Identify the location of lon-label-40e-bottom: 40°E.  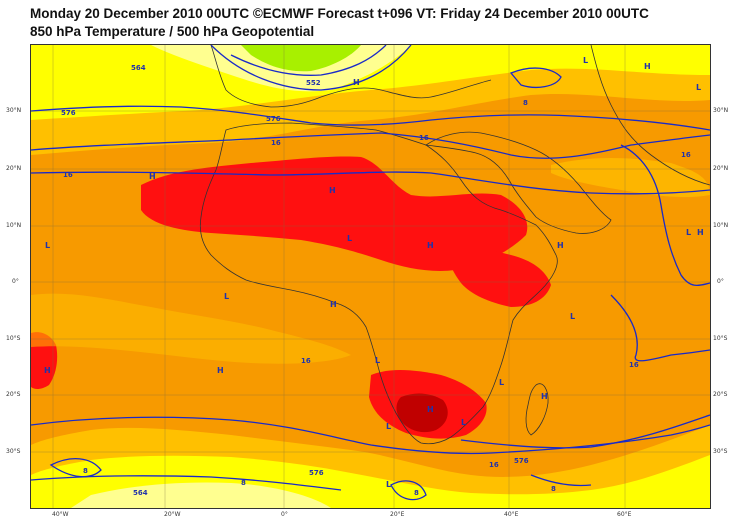
(511, 514).